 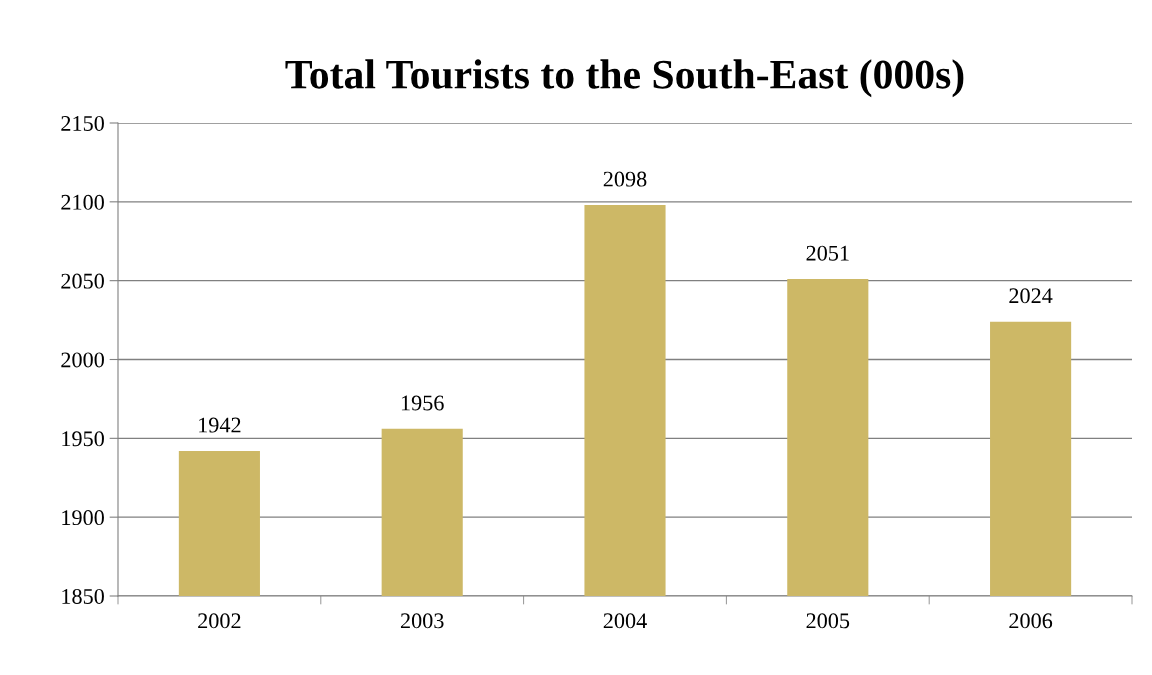 I want to click on y-tick-label: 2150, so click(x=82, y=123).